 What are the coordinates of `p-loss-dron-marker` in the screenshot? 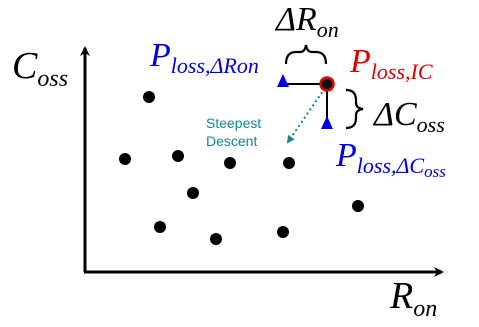 It's located at (283, 80).